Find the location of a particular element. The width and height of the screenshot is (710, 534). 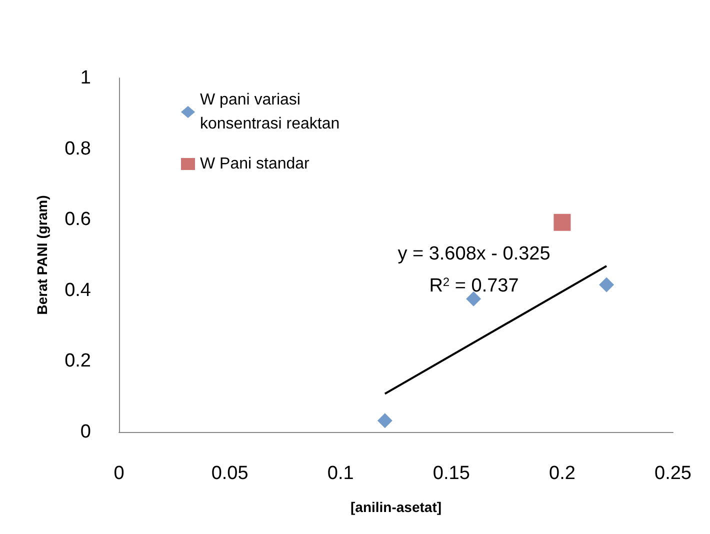

legend-label: W pani variasi konsentrasi reaktan is located at coordinates (270, 112).